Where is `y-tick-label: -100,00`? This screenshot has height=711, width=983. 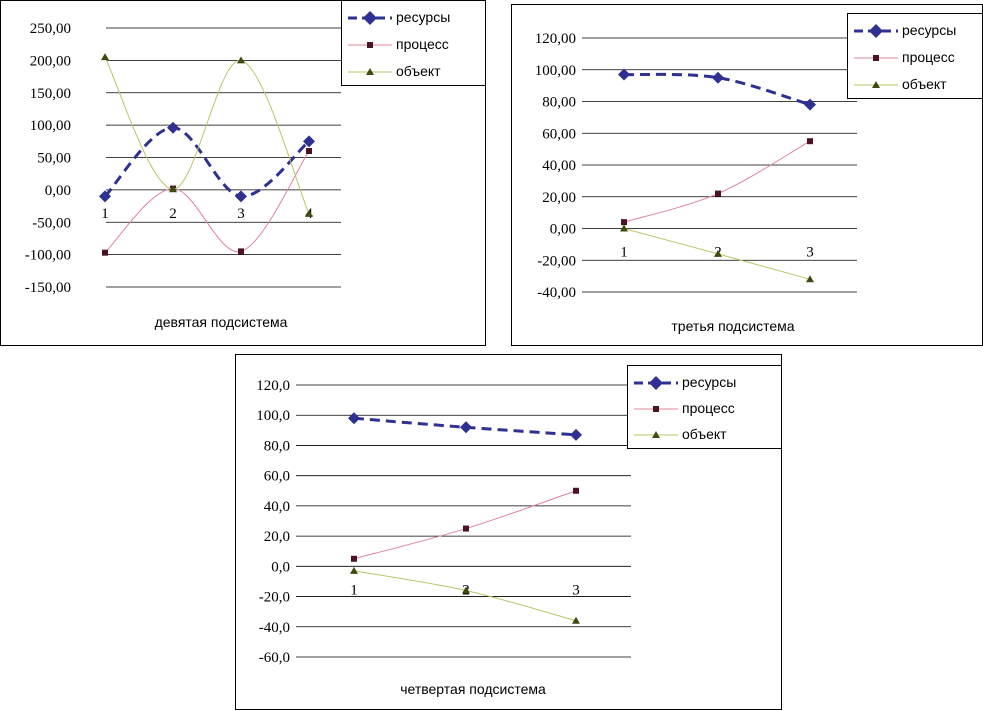 y-tick-label: -100,00 is located at coordinates (48, 256).